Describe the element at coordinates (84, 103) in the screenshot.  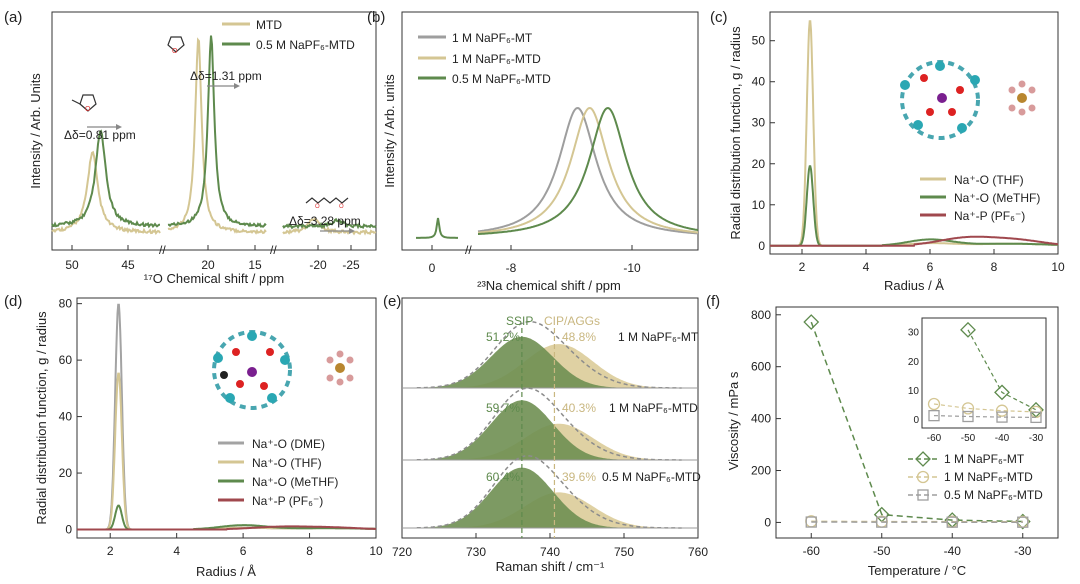
I see `methf-molecule-icon: O` at that location.